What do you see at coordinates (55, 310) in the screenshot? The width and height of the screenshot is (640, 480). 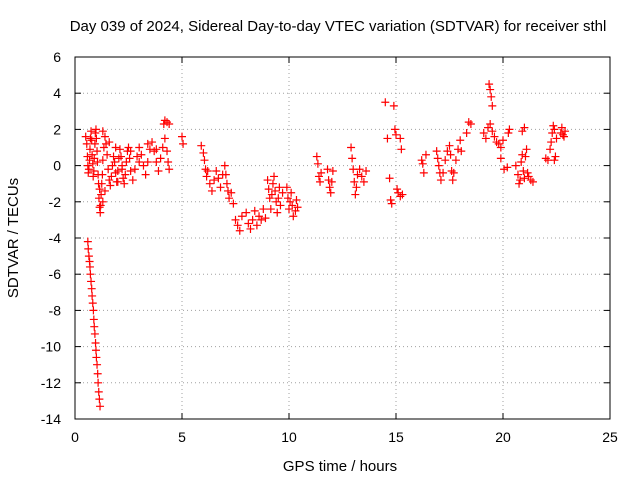 I see `y-tick-label: -8` at bounding box center [55, 310].